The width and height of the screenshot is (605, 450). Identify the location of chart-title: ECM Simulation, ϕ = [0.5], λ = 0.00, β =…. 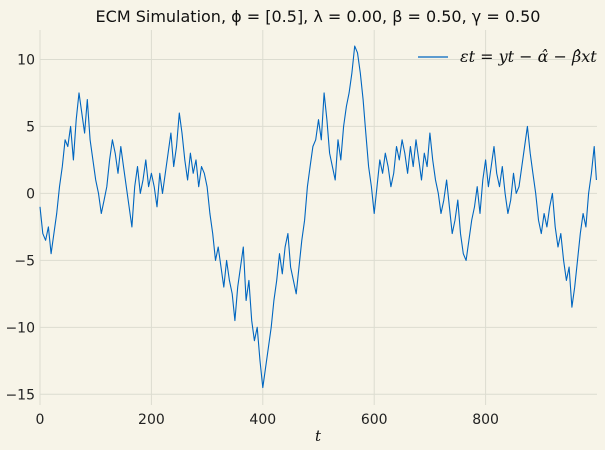
(318, 16).